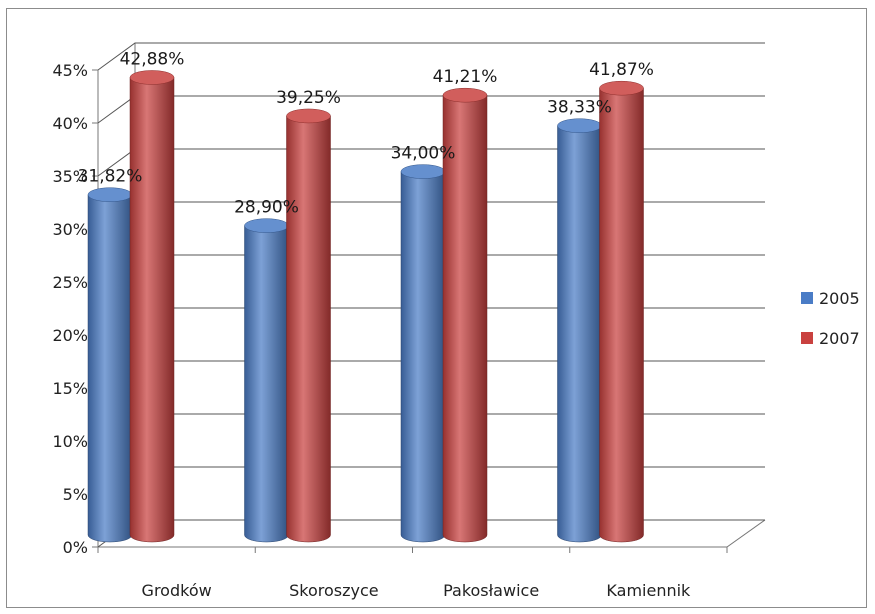 The height and width of the screenshot is (614, 875). Describe the element at coordinates (839, 338) in the screenshot. I see `legend-label-2007: 2007` at that location.